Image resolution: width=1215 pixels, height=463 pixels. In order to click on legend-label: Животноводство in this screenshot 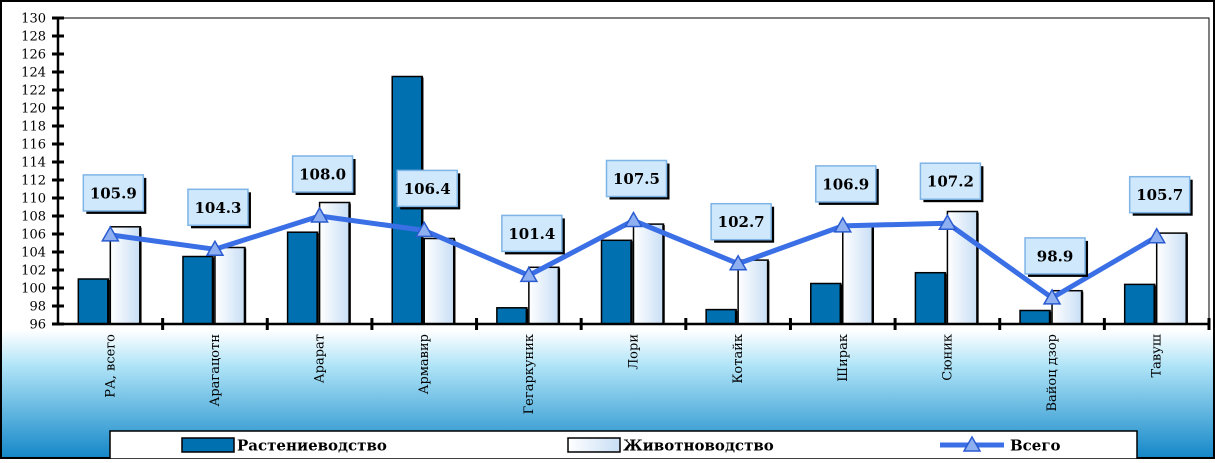, I will do `click(698, 446)`.